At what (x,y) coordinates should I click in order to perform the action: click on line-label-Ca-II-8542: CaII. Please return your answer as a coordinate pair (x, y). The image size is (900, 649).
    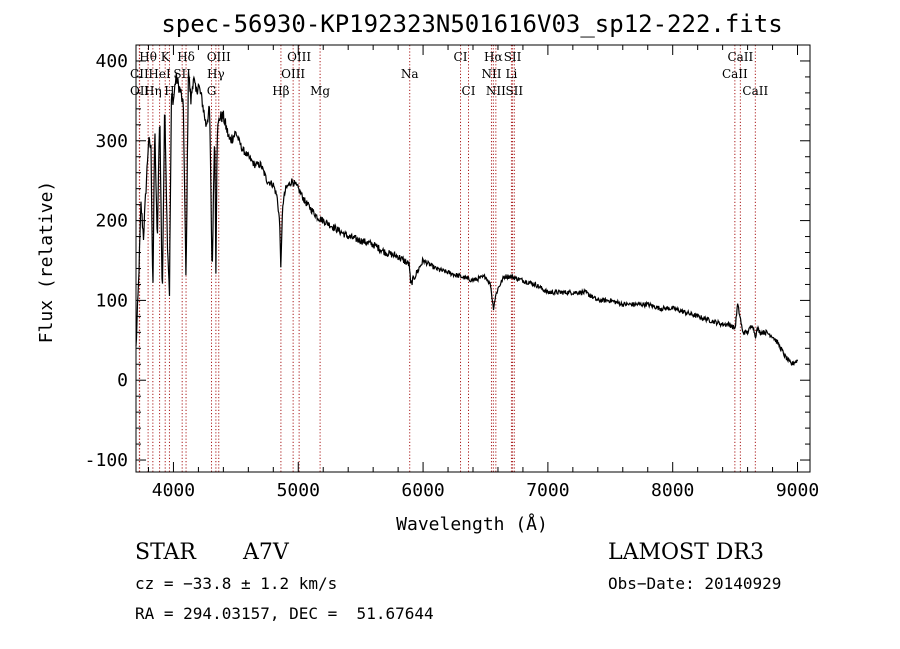
    Looking at the image, I should click on (740, 57).